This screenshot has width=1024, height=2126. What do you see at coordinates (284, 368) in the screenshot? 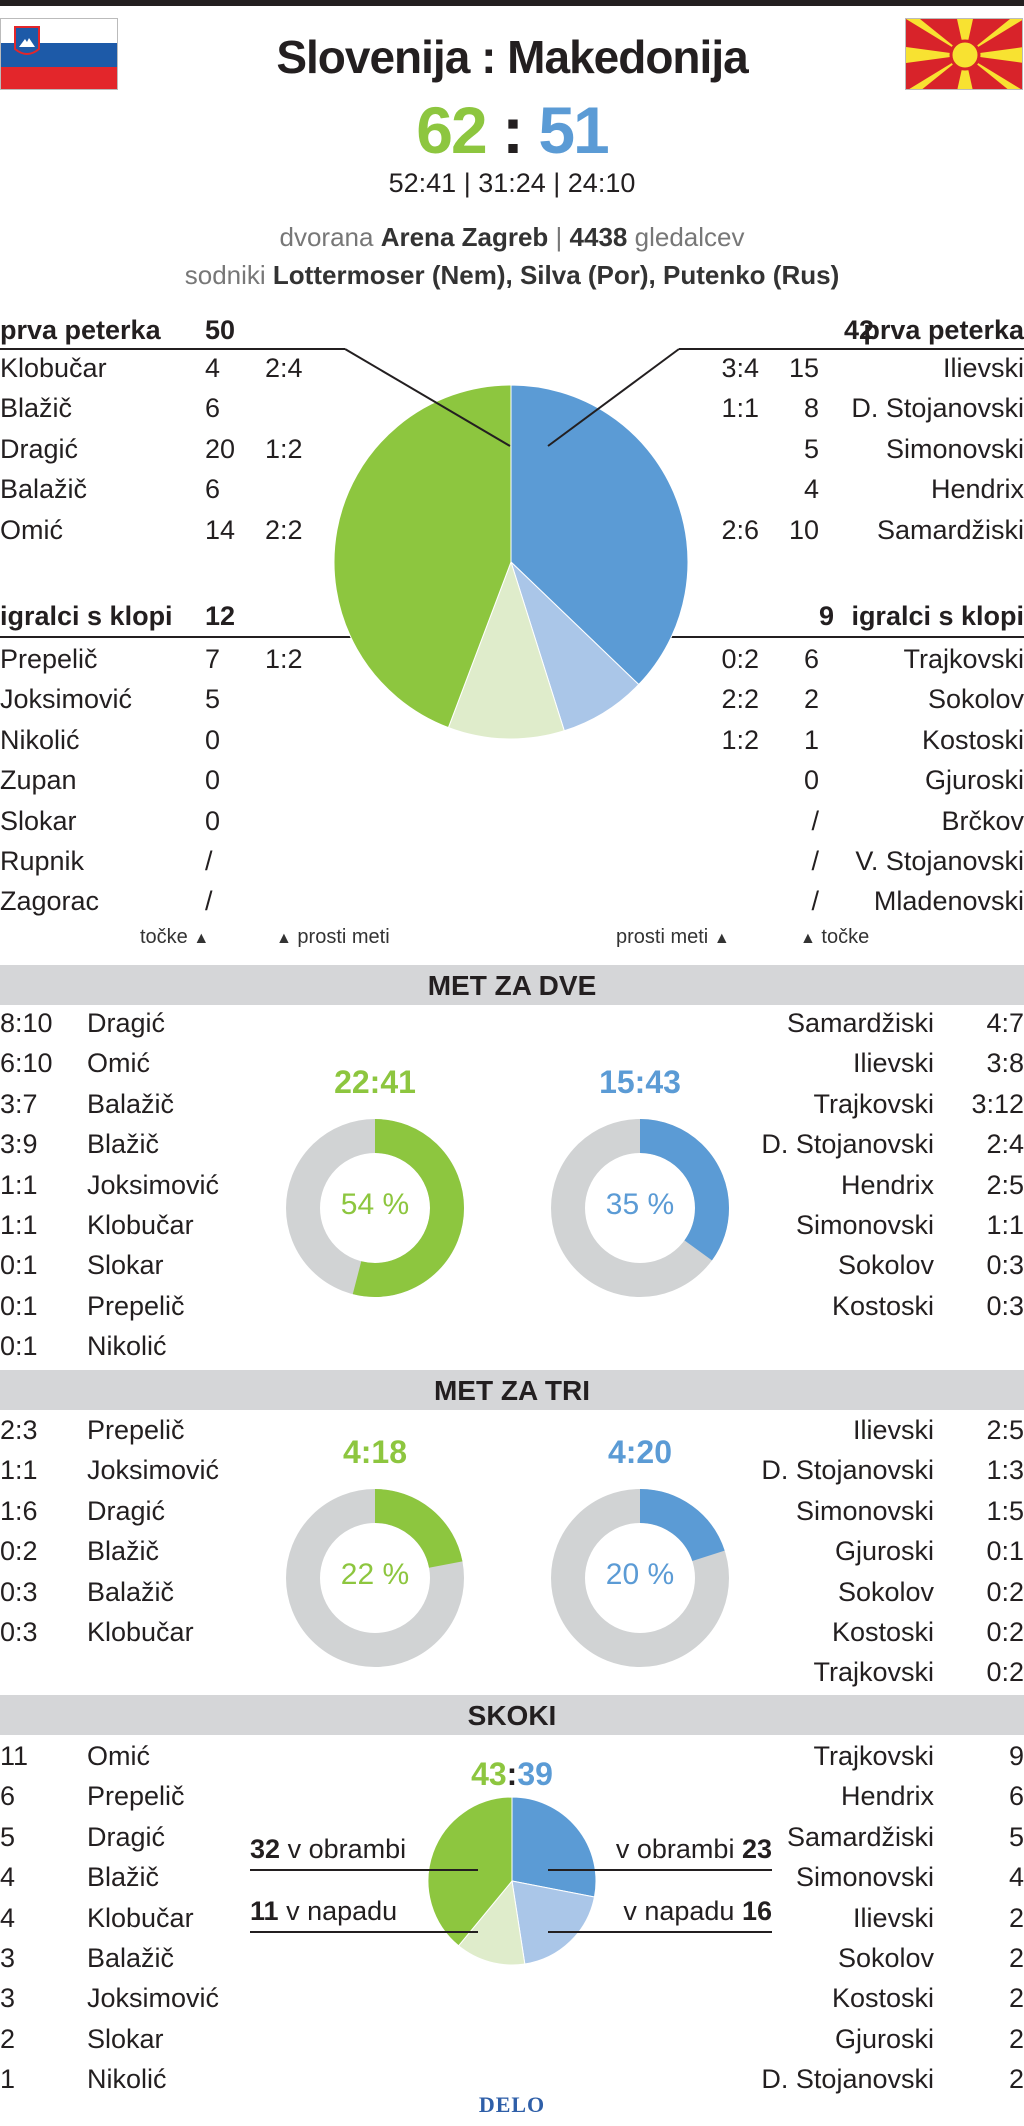
I see `player-free-throws: 2:4` at bounding box center [284, 368].